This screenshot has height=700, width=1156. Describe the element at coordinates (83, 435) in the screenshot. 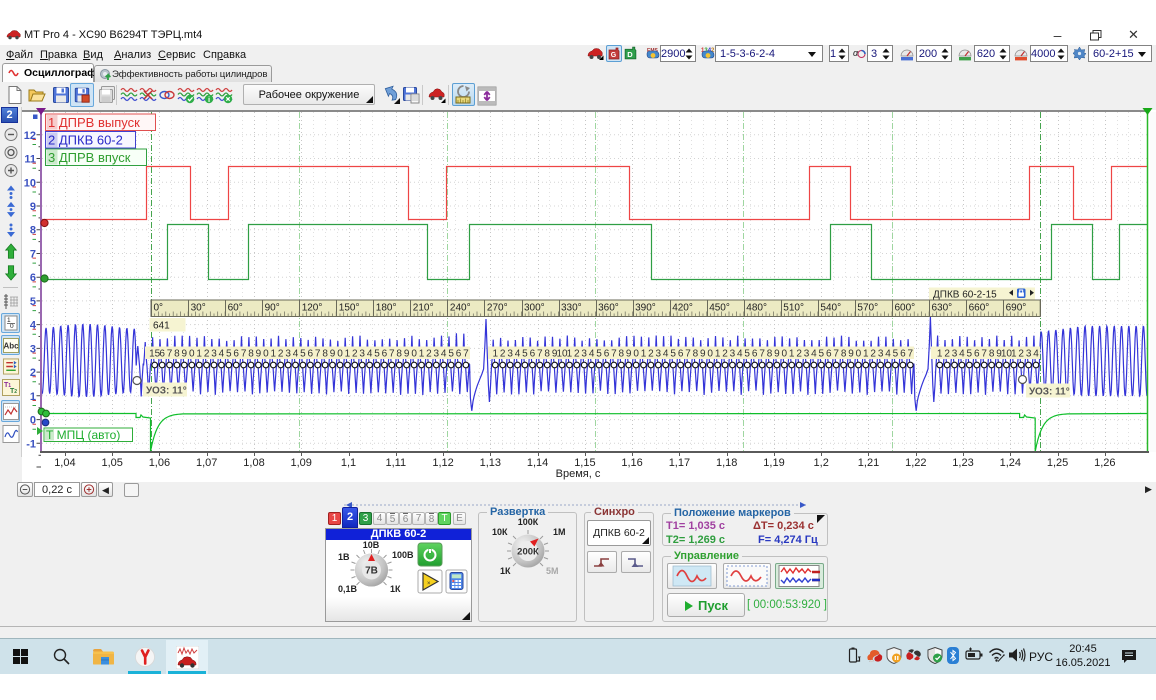

I see `svg-text: Т МПЦ (авто)` at that location.